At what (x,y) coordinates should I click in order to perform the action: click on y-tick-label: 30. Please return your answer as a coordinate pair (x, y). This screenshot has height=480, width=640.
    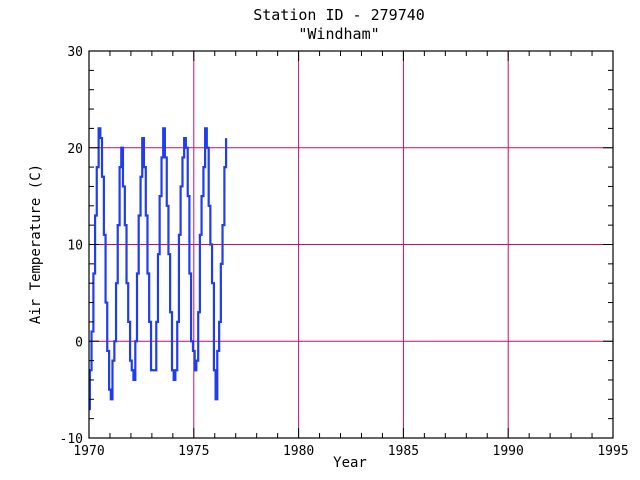
    Looking at the image, I should click on (75, 52).